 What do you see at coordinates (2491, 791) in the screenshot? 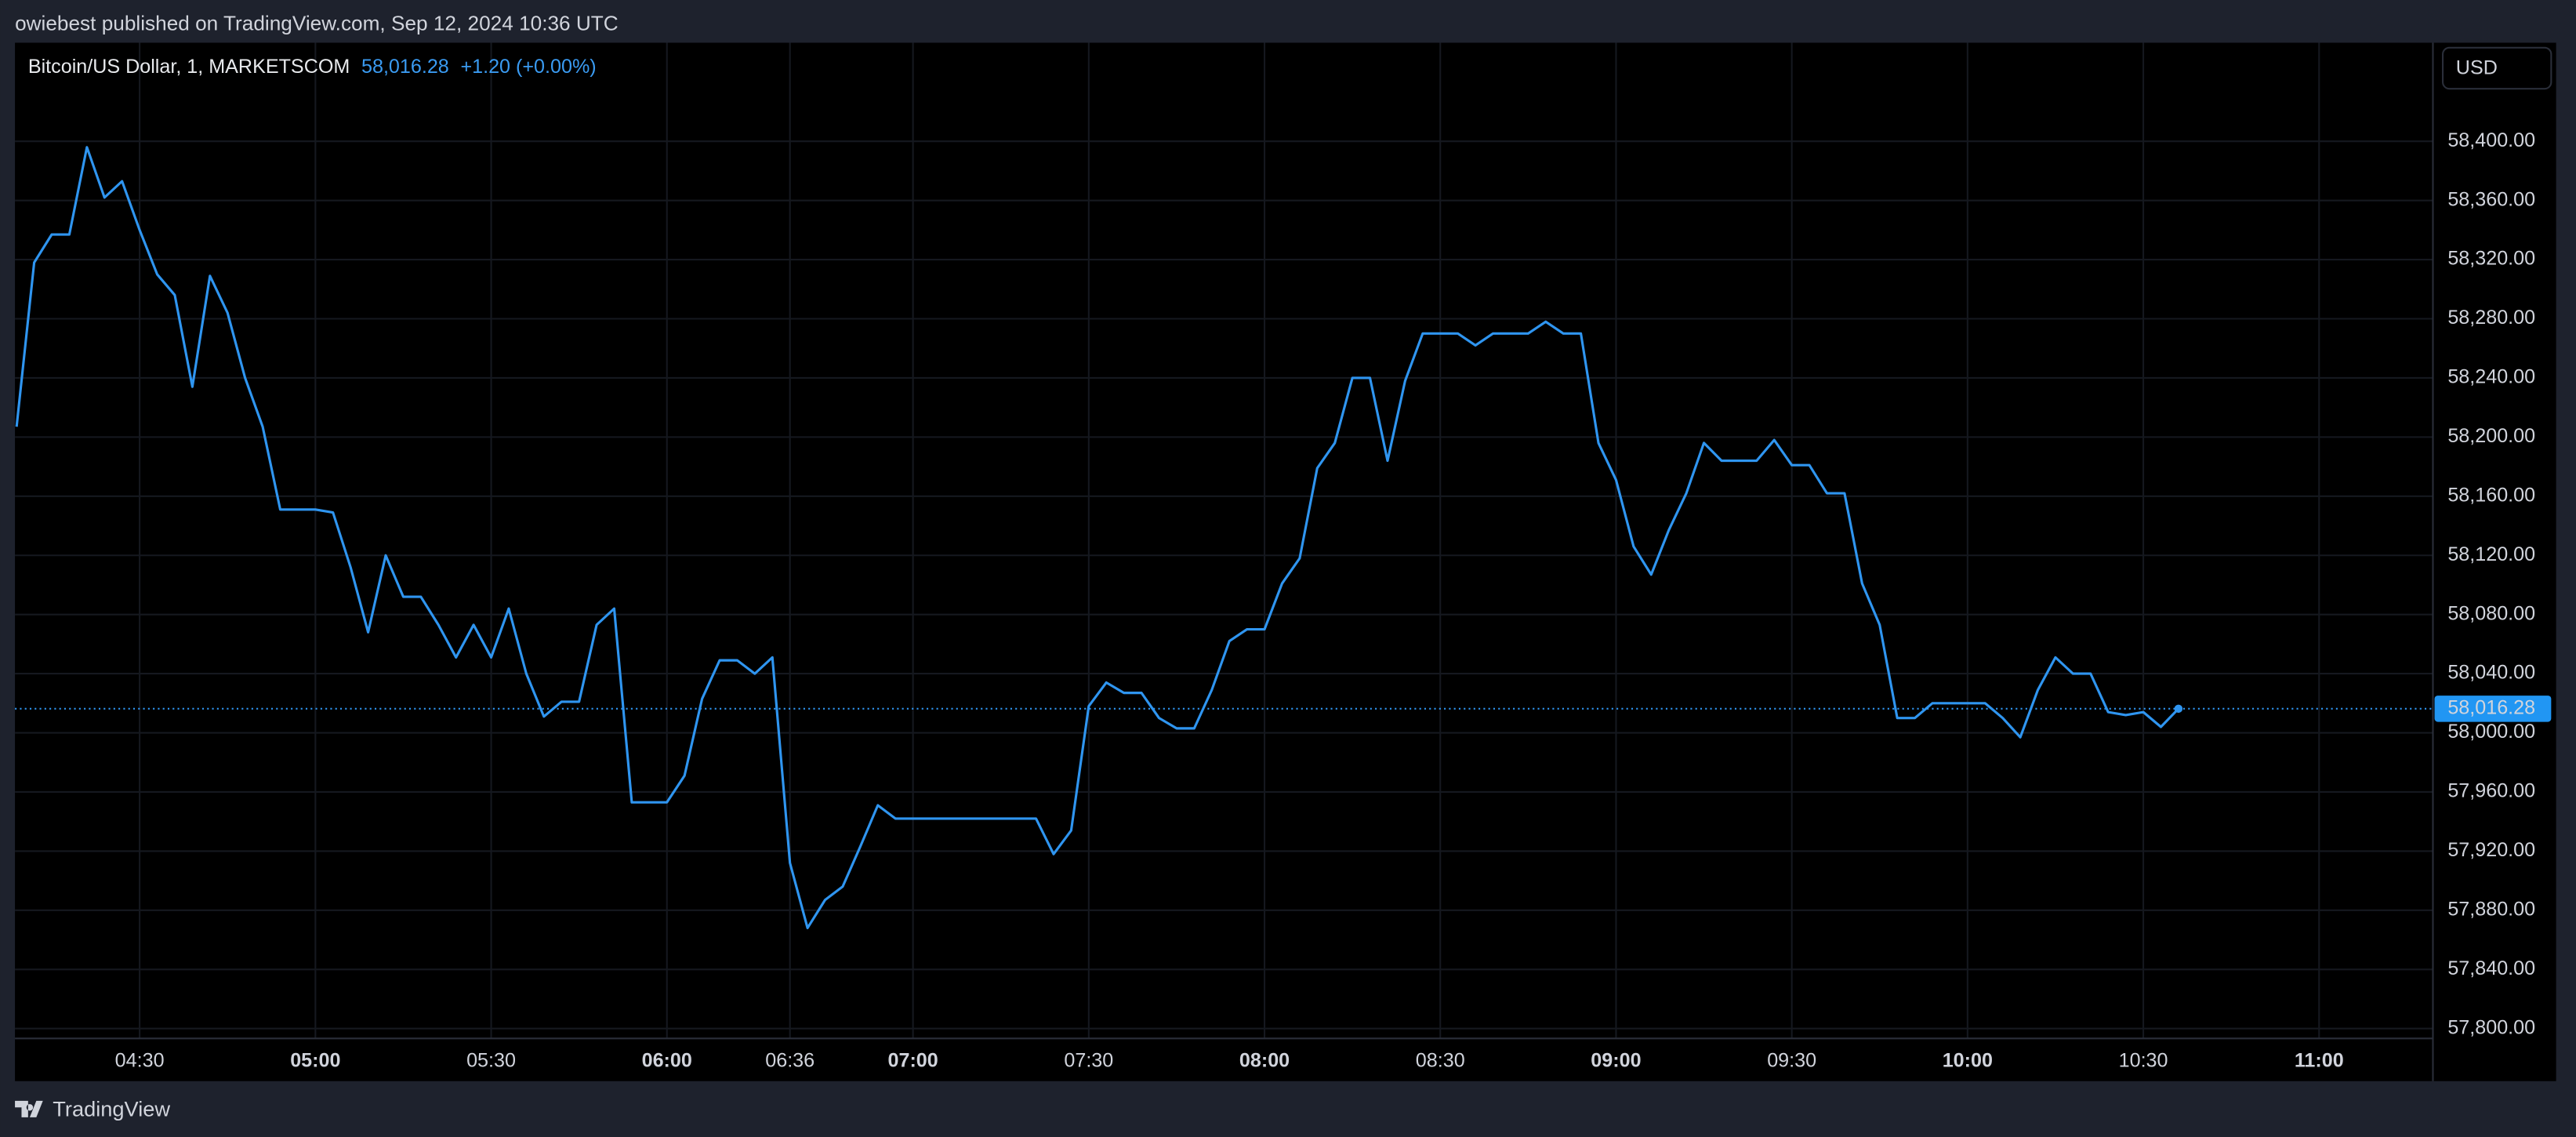
I see `y-tick-label: 57,960.00` at bounding box center [2491, 791].